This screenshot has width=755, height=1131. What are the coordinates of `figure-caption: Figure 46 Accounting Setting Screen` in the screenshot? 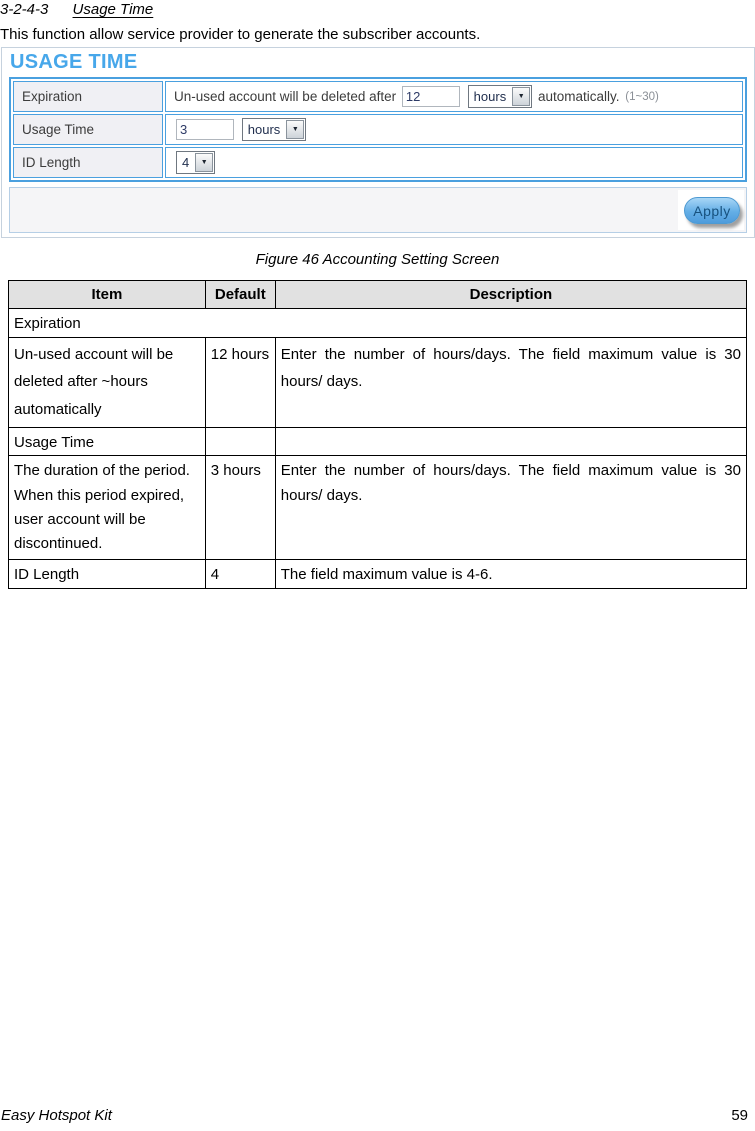 It's located at (377, 259).